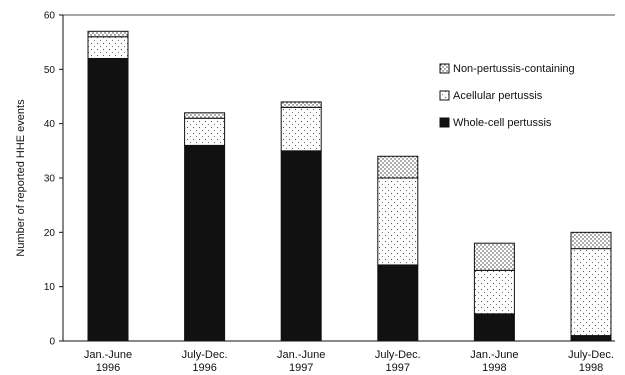 The width and height of the screenshot is (625, 375). What do you see at coordinates (514, 69) in the screenshot?
I see `legend-label: Non-pertussis-containing` at bounding box center [514, 69].